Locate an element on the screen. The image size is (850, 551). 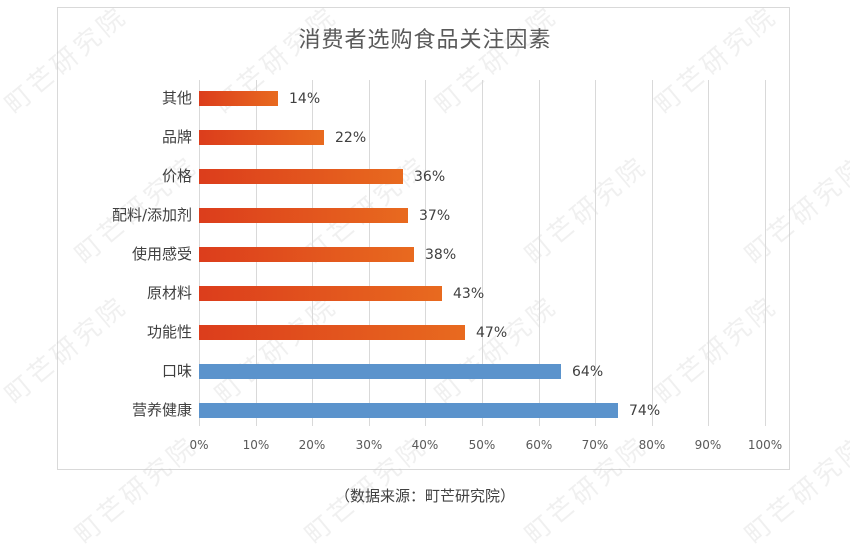
x-tick-label: 50% is located at coordinates (482, 445).